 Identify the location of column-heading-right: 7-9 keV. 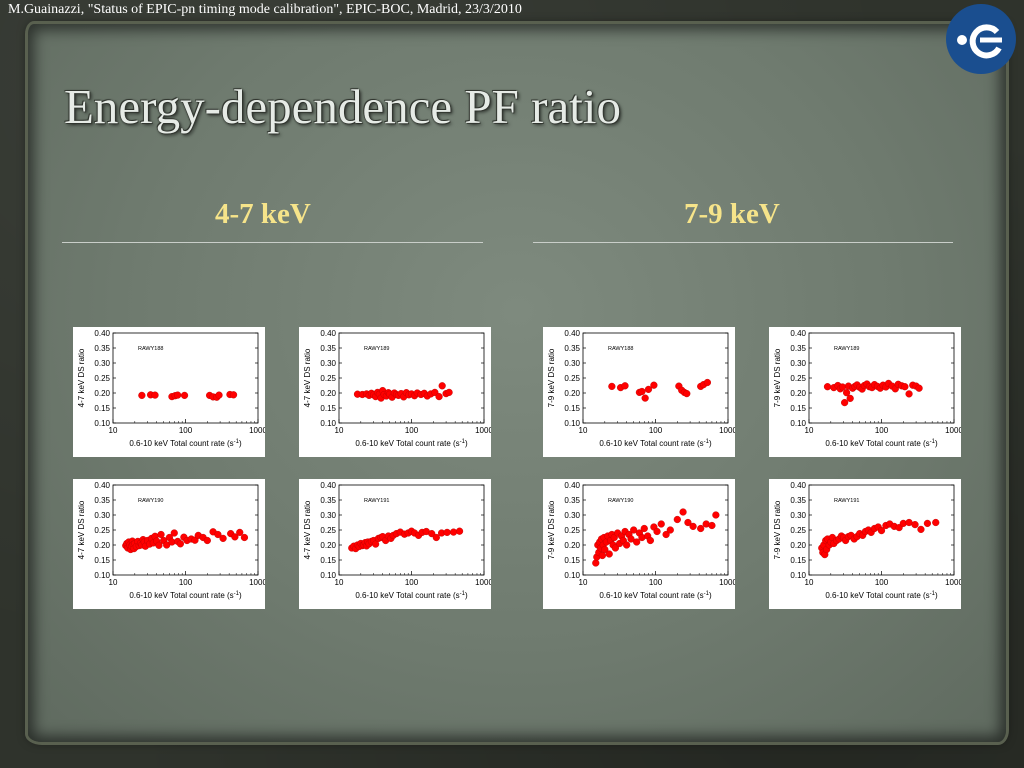
(732, 214).